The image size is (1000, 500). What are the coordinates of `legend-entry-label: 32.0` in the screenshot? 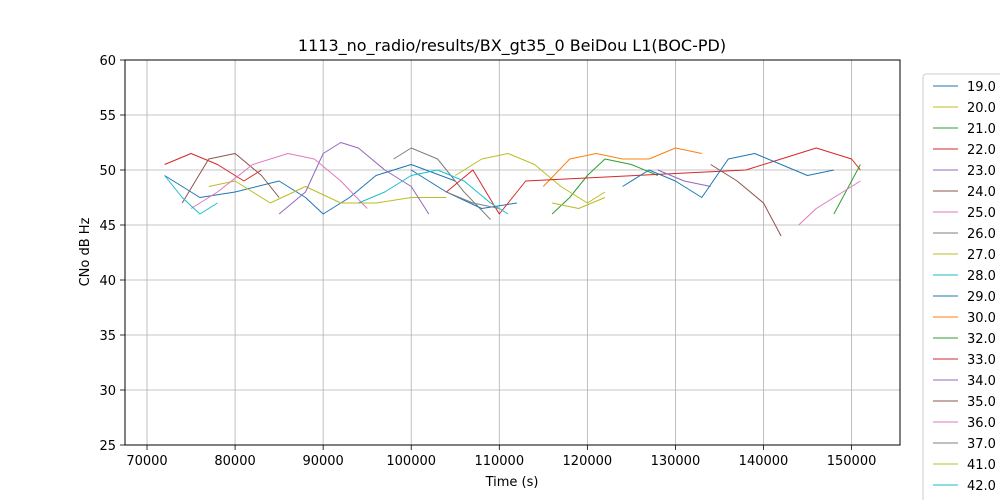 It's located at (981, 339).